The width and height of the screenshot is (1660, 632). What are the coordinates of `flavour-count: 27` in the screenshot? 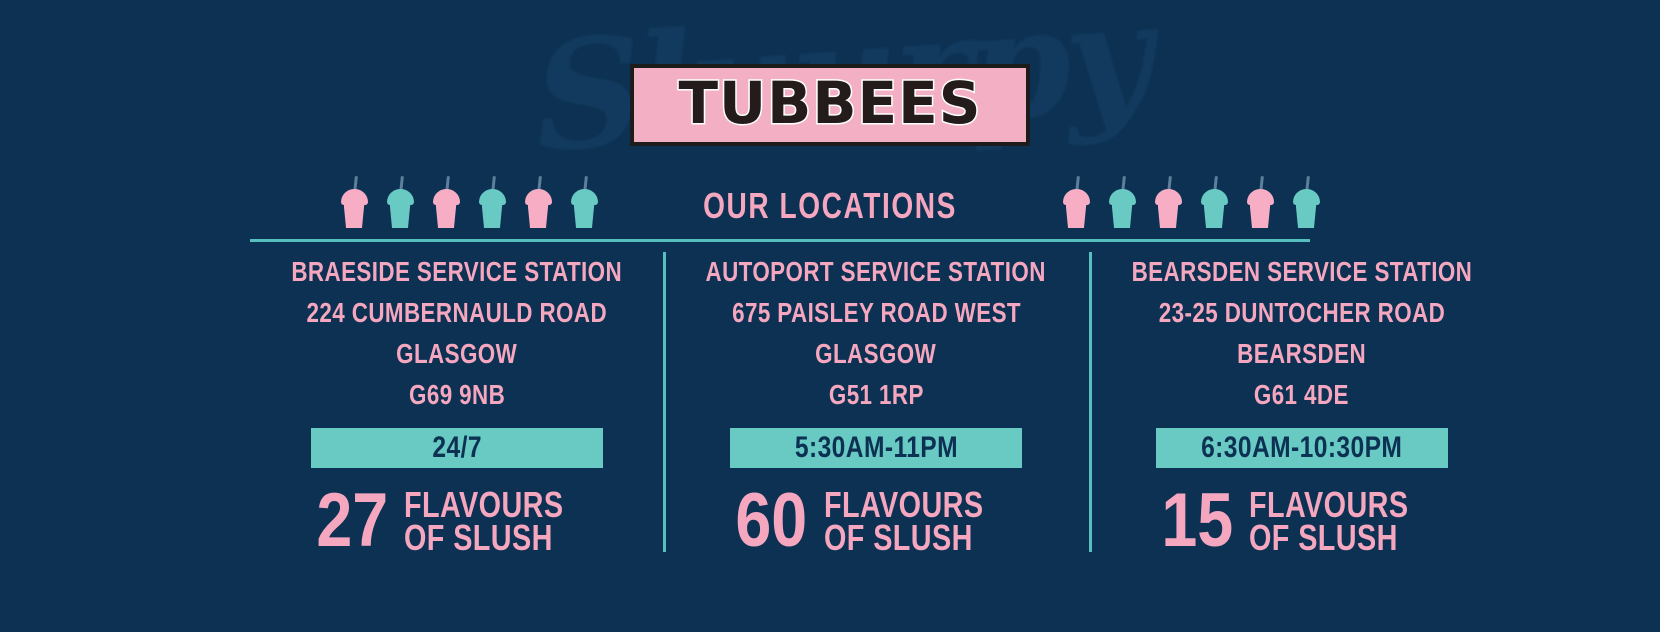 It's located at (352, 520).